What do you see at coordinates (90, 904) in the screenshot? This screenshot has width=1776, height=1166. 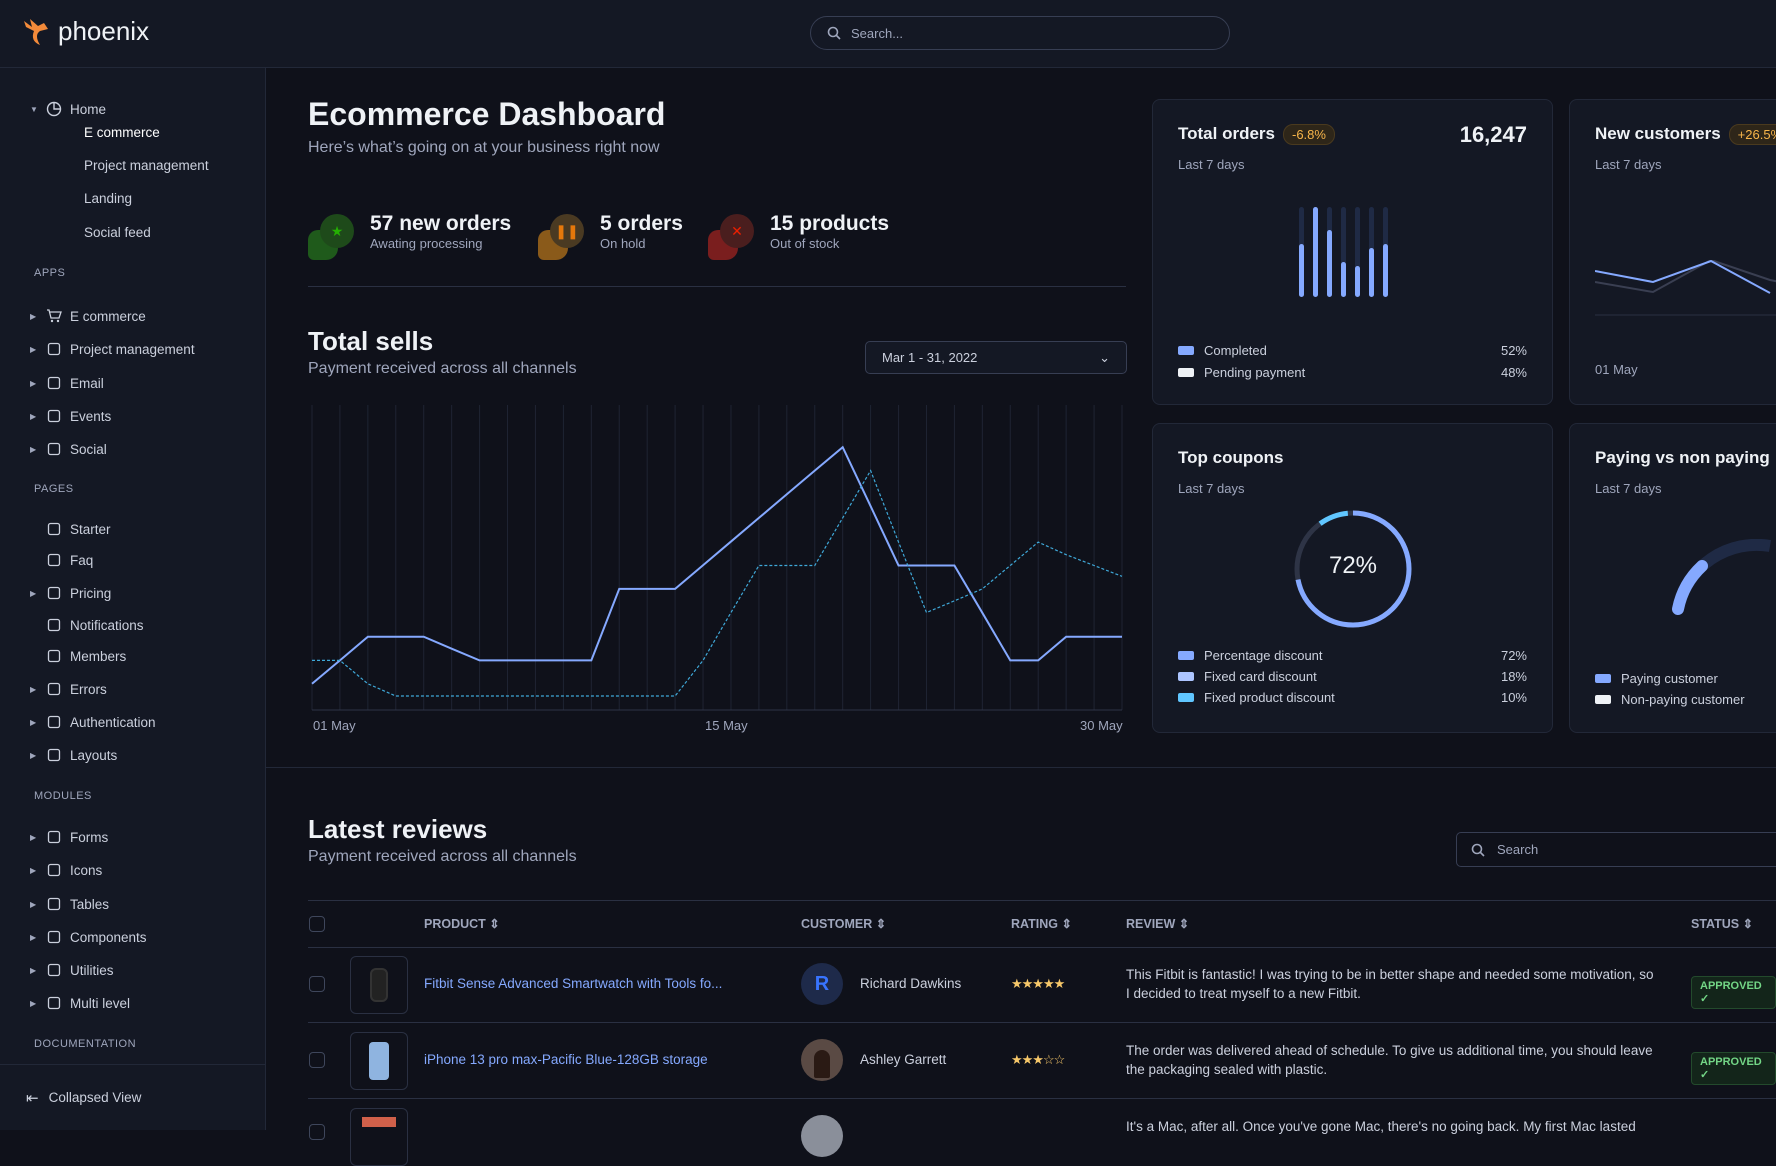 I see `sidebar-label: Tables` at bounding box center [90, 904].